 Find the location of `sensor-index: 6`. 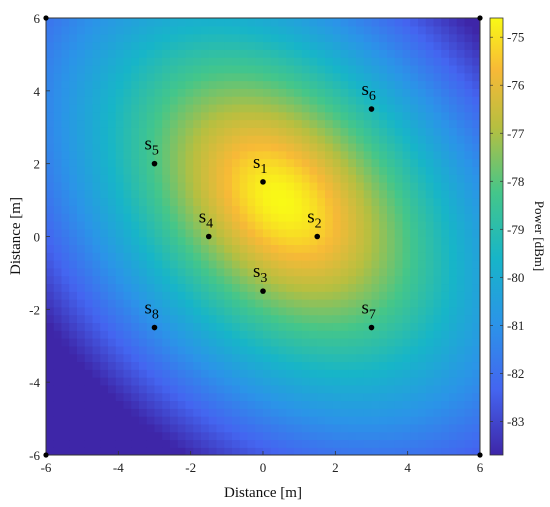

sensor-index: 6 is located at coordinates (372, 96).